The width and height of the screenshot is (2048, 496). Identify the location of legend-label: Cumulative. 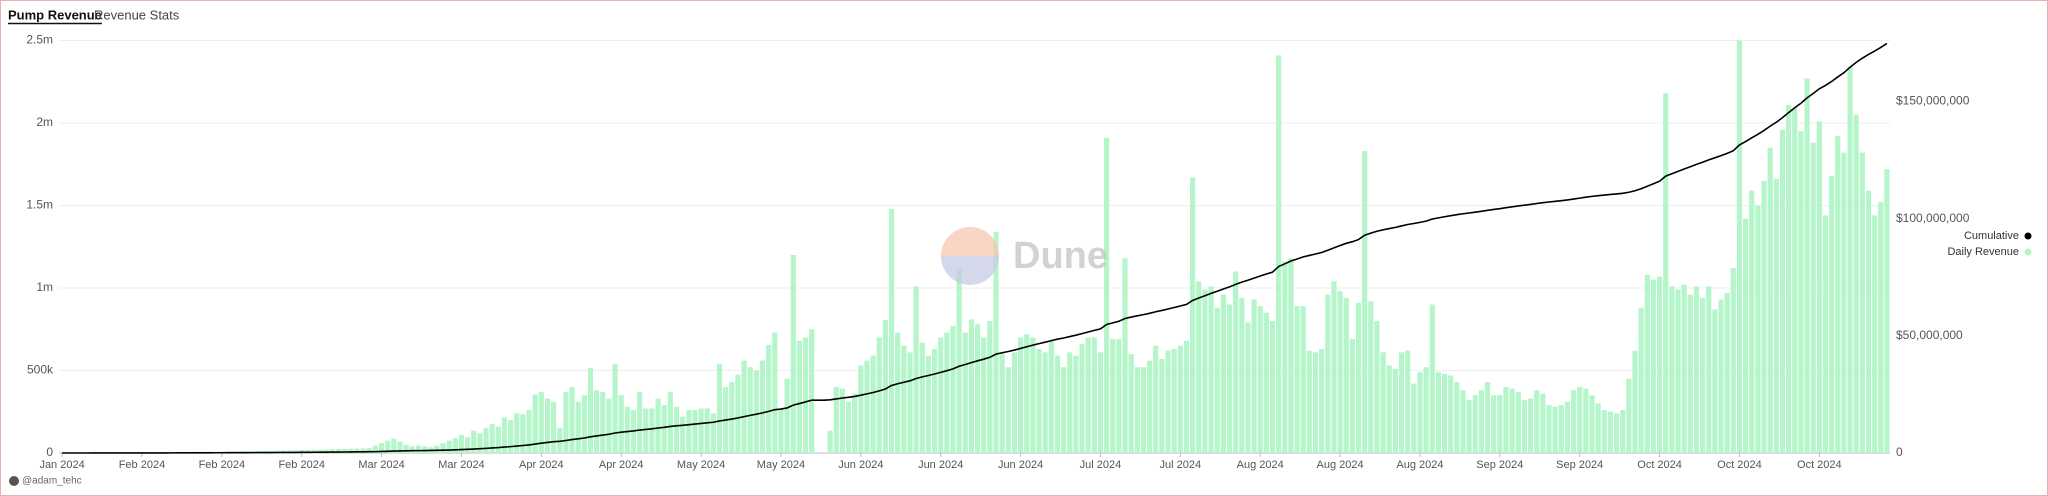
(1991, 236).